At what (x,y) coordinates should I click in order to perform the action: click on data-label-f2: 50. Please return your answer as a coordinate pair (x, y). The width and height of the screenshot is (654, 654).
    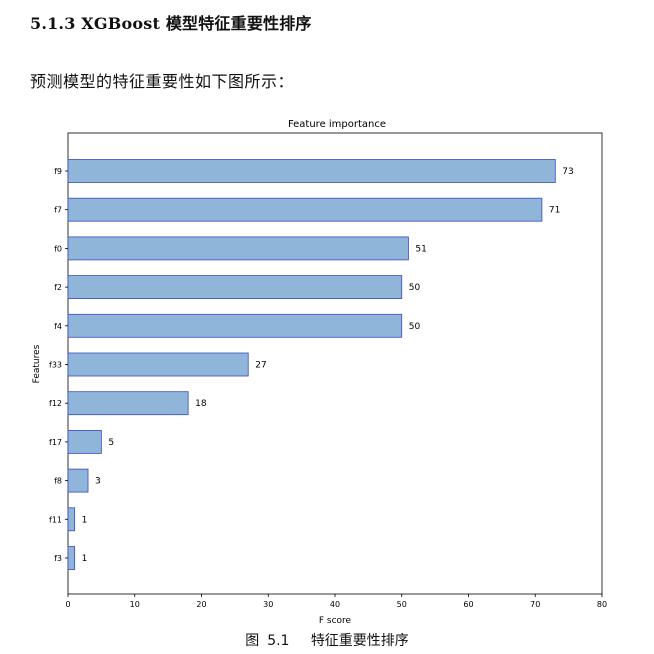
    Looking at the image, I should click on (415, 288).